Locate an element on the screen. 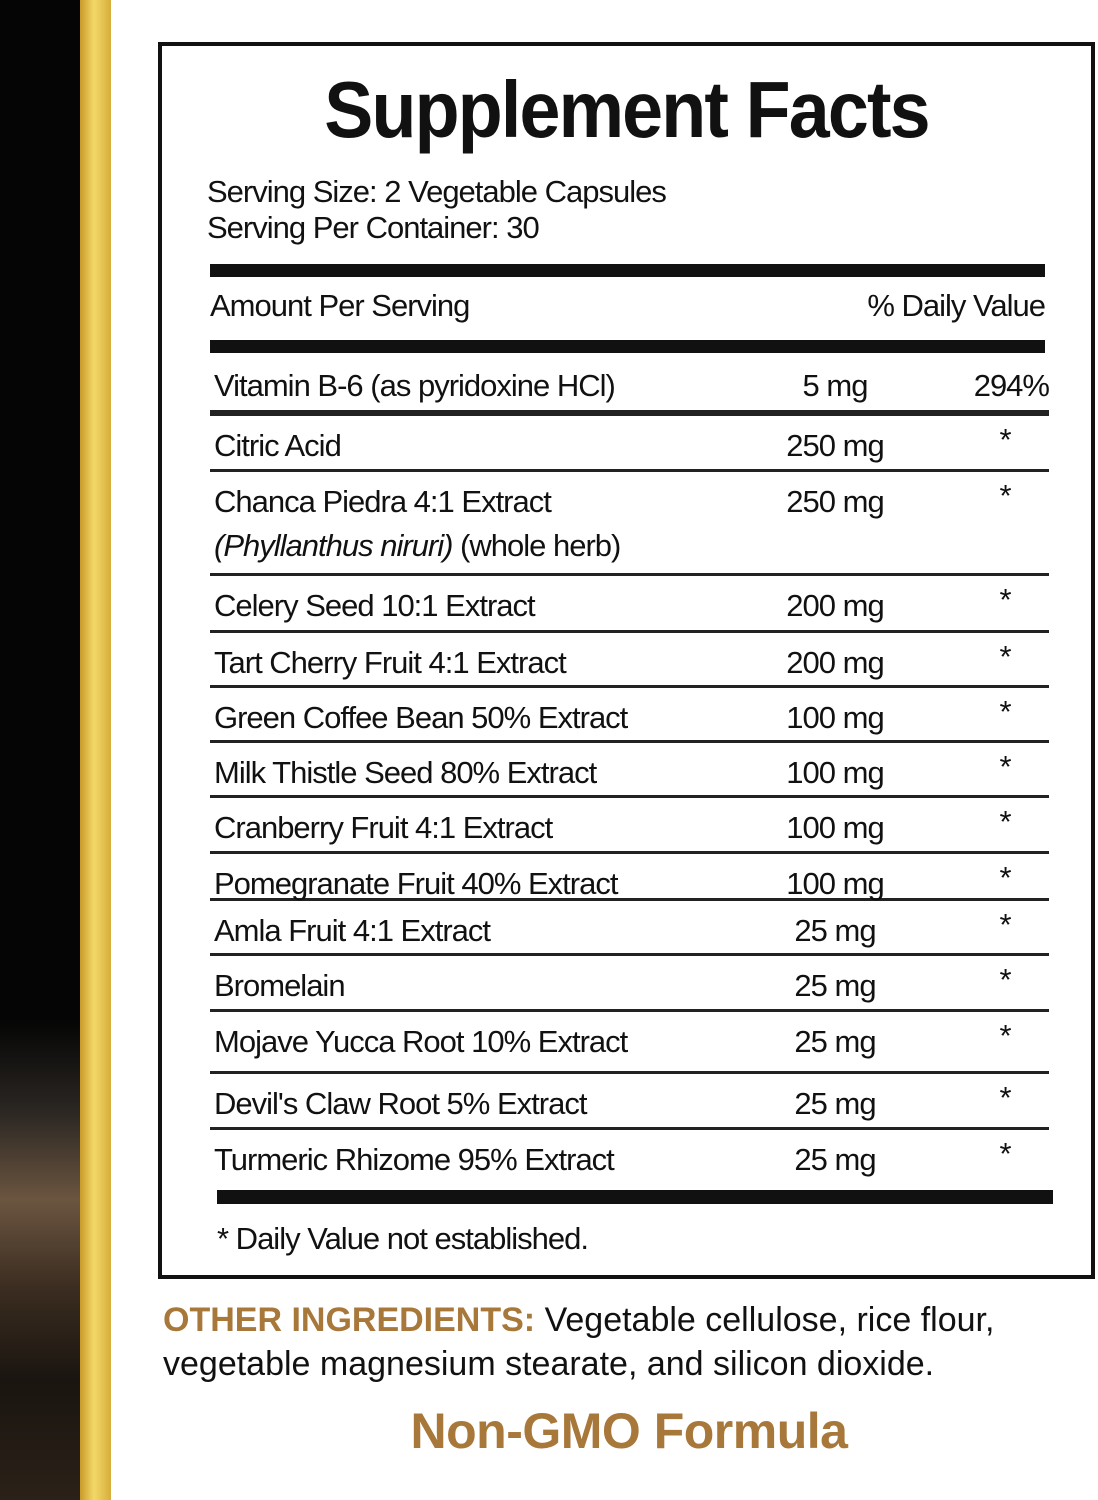  ingredient-source: (Phyllanthus niruri) (whole herb) is located at coordinates (417, 546).